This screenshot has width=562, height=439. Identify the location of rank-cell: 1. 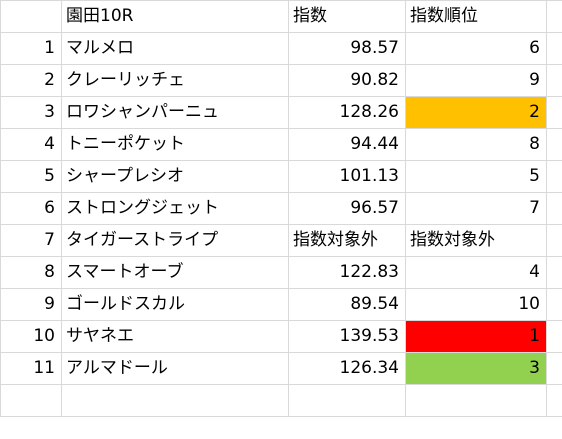
(476, 336).